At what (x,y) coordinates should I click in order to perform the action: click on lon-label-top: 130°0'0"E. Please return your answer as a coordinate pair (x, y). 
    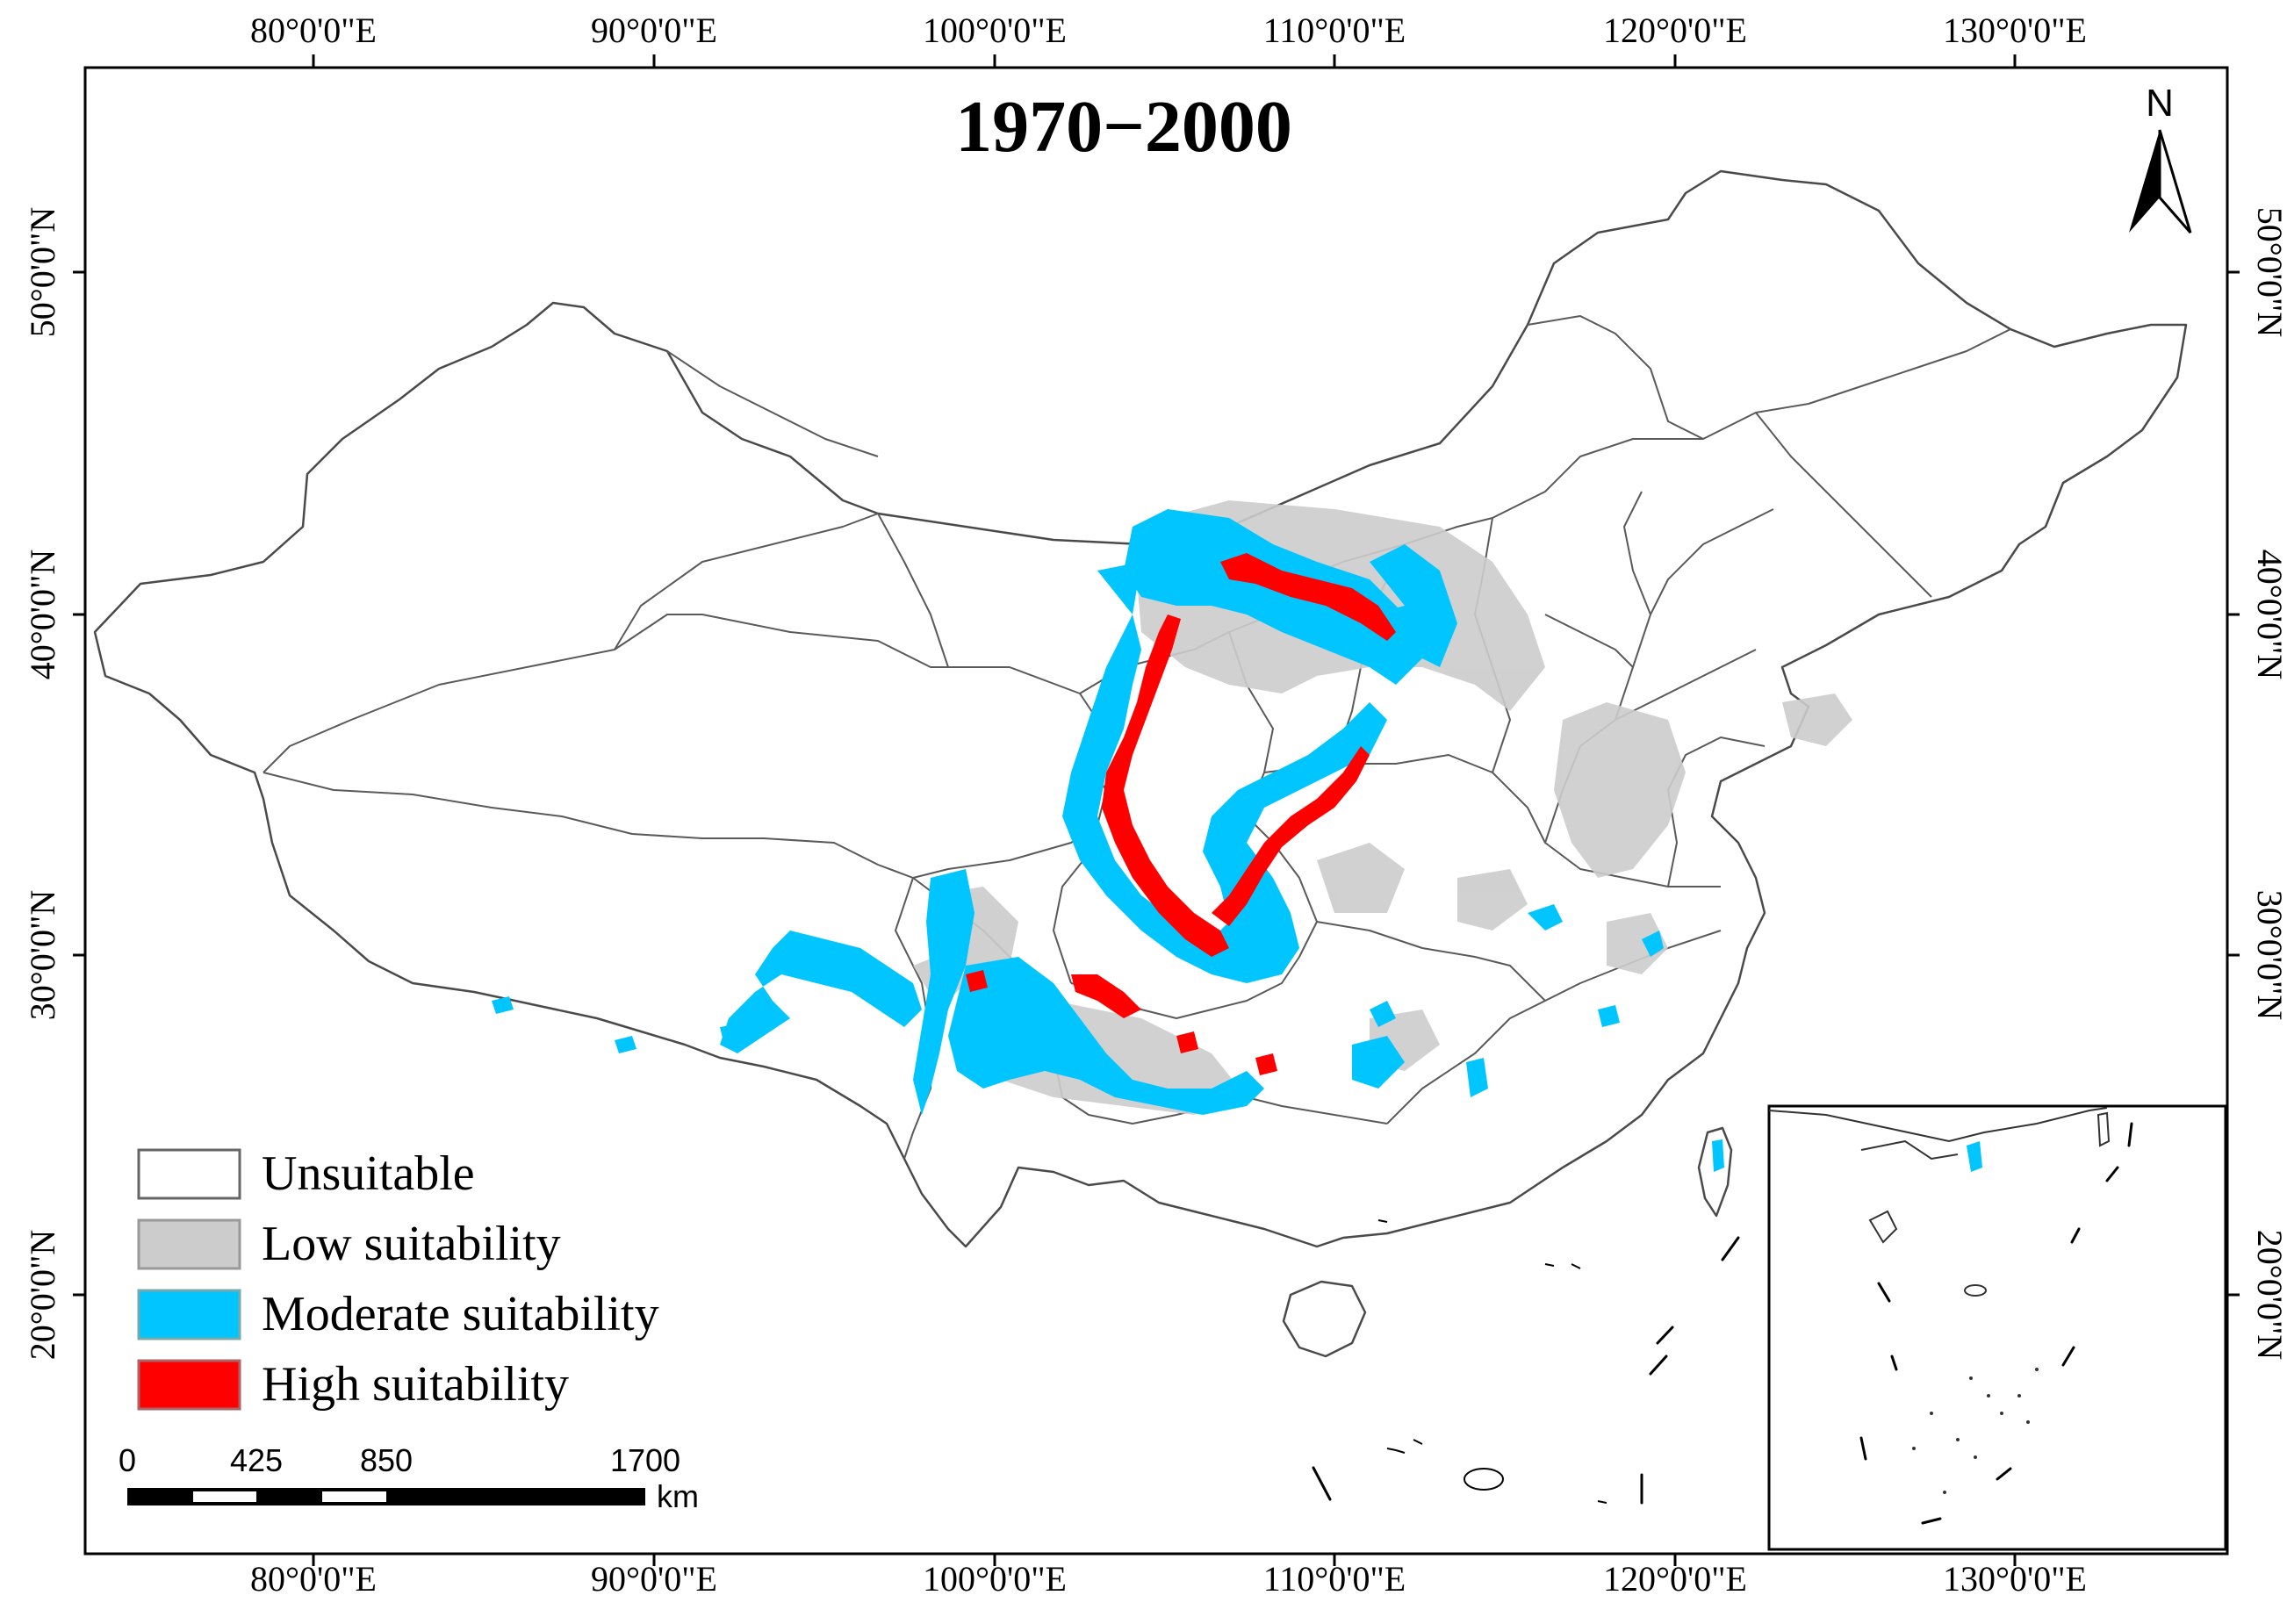
    Looking at the image, I should click on (2015, 30).